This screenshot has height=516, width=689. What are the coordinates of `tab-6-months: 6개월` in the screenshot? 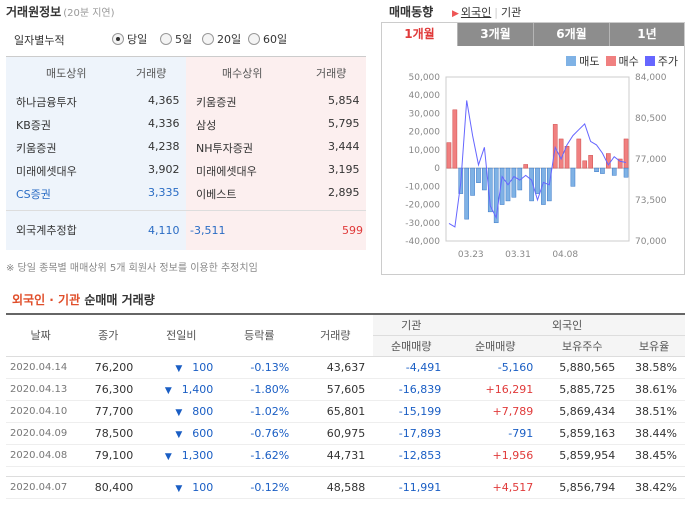 It's located at (571, 34).